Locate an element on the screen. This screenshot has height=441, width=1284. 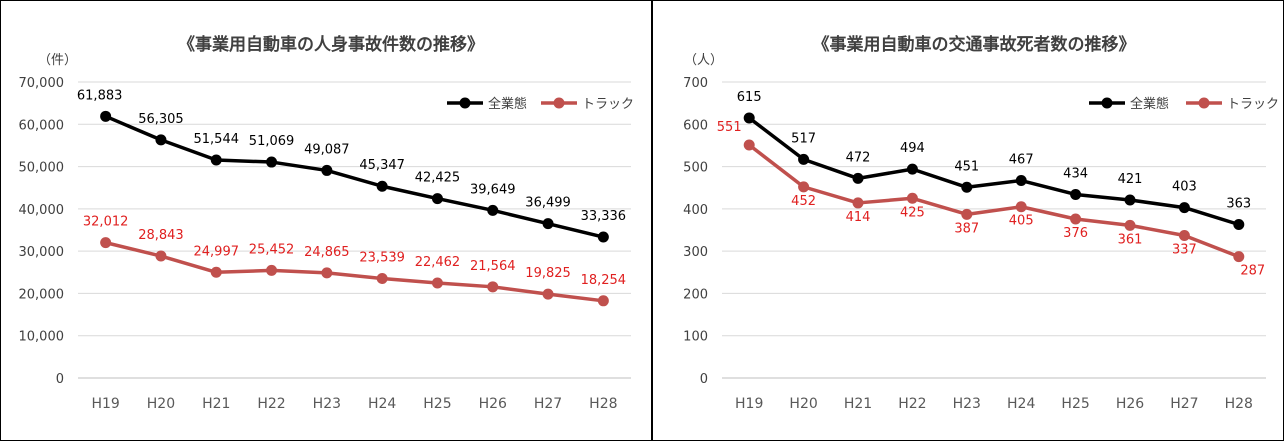
data-label: 451 is located at coordinates (966, 166).